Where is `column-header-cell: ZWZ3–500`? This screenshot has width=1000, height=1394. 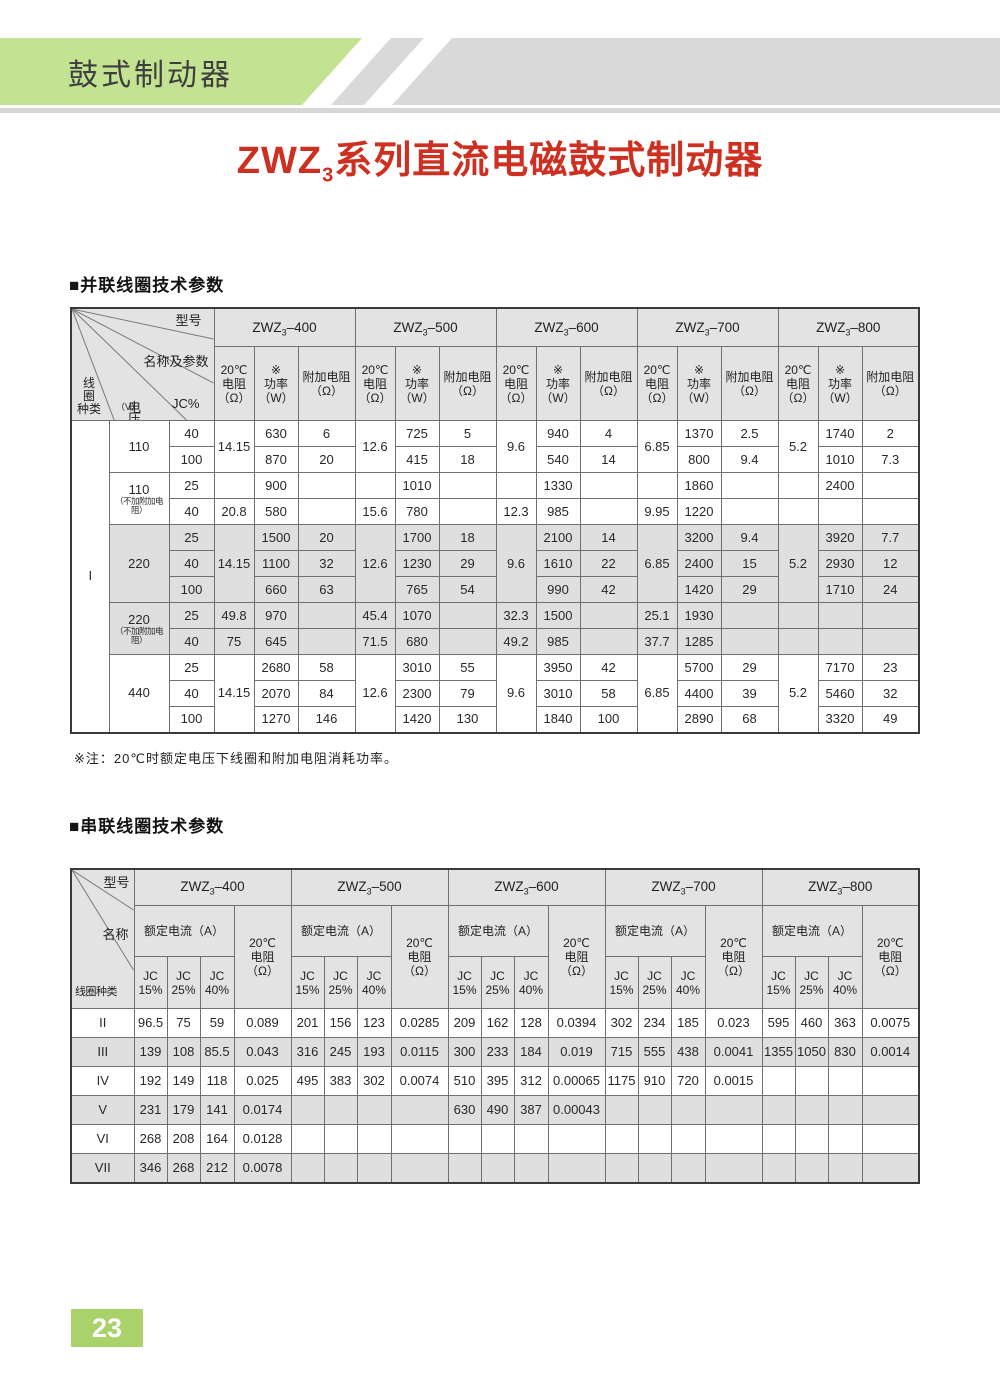
column-header-cell: ZWZ3–500 is located at coordinates (425, 327).